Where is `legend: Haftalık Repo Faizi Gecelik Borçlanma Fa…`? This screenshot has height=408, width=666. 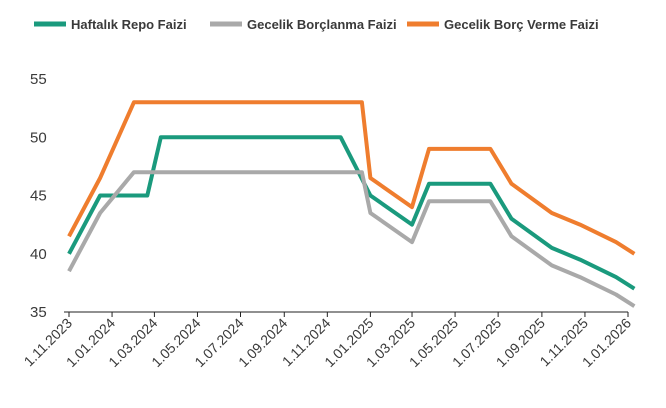
legend: Haftalık Repo Faizi Gecelik Borçlanma Fa… is located at coordinates (316, 24).